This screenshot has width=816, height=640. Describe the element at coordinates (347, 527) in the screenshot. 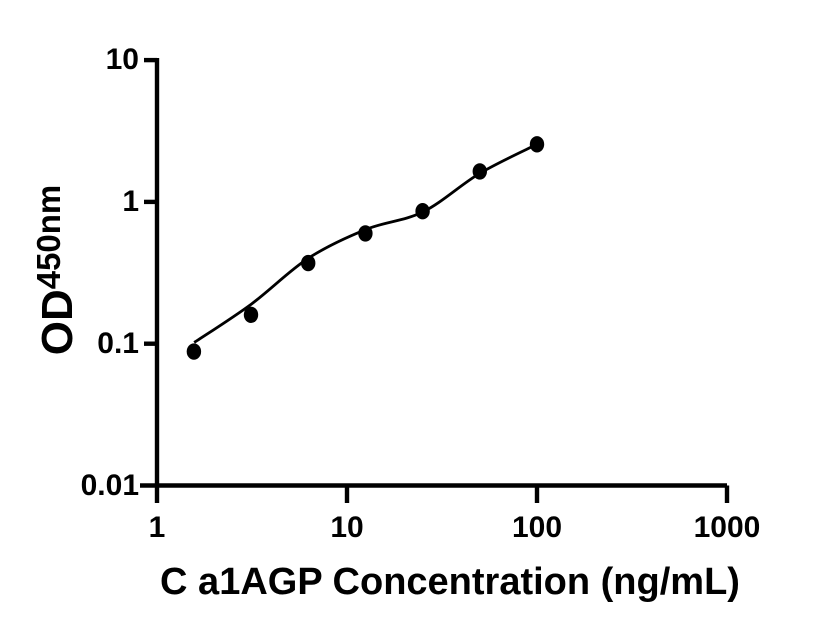

I see `x-tick-label: 10` at that location.